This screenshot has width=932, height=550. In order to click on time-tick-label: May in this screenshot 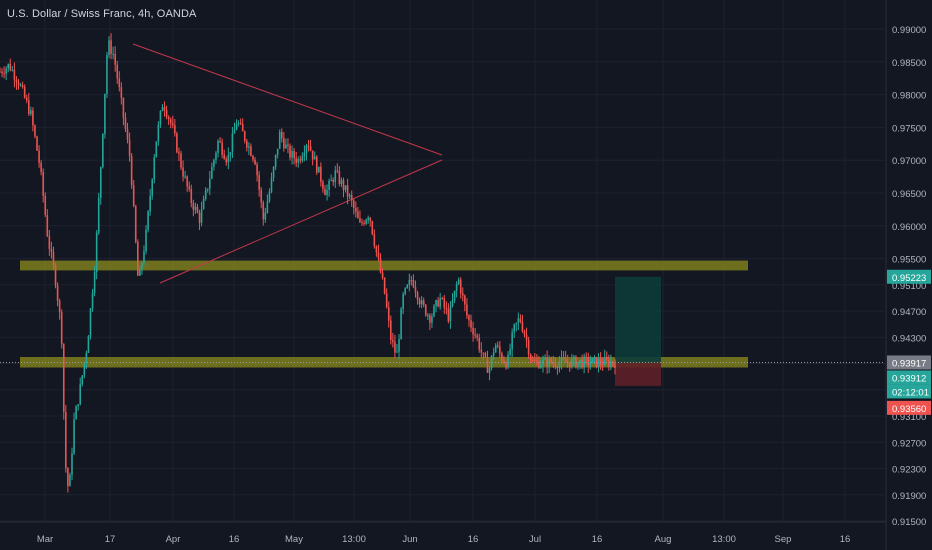, I will do `click(294, 539)`.